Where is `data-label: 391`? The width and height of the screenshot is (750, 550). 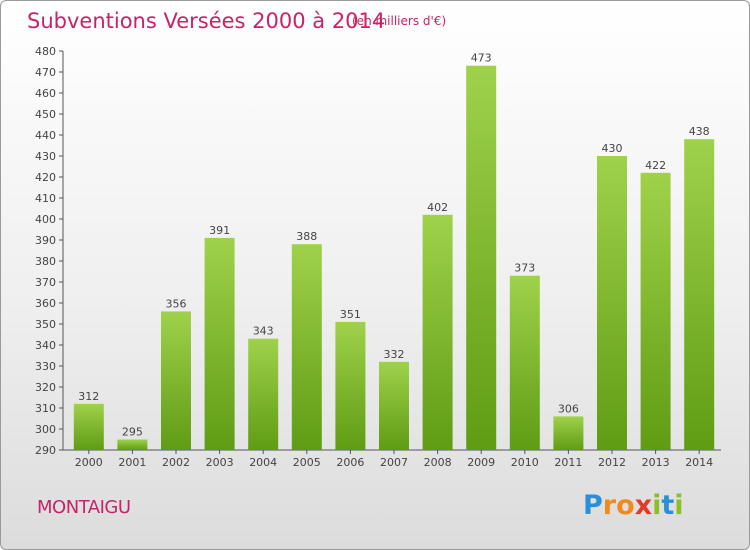 data-label: 391 is located at coordinates (219, 230).